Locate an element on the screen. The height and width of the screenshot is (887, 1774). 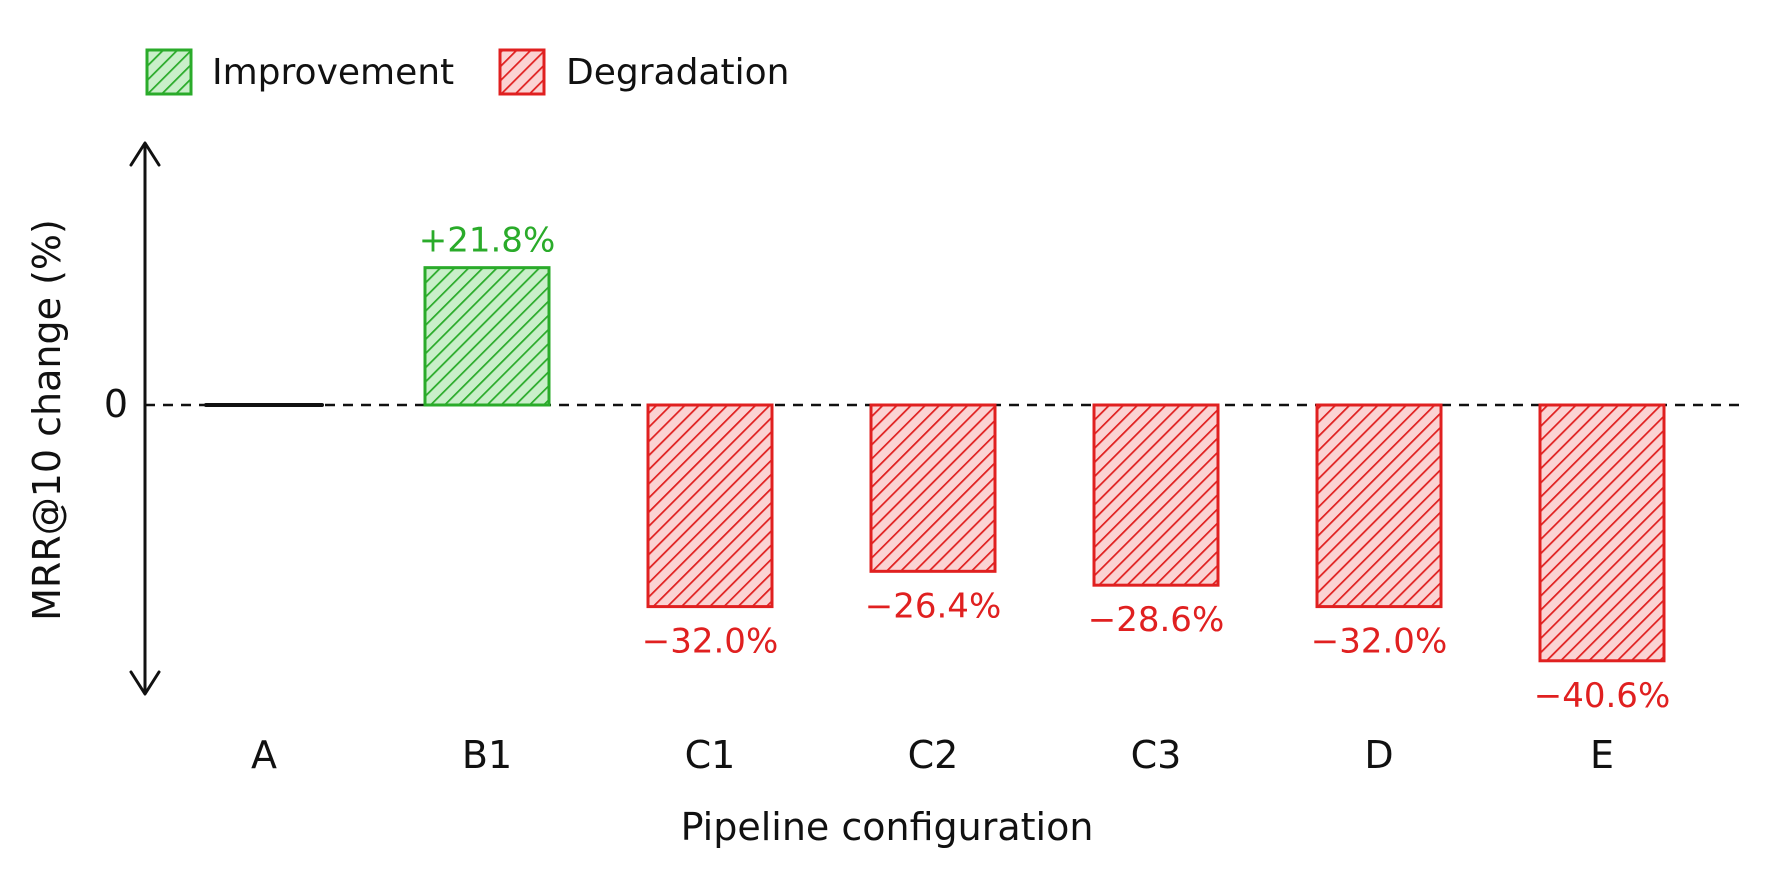
value-label-b1: +21.8% is located at coordinates (487, 241).